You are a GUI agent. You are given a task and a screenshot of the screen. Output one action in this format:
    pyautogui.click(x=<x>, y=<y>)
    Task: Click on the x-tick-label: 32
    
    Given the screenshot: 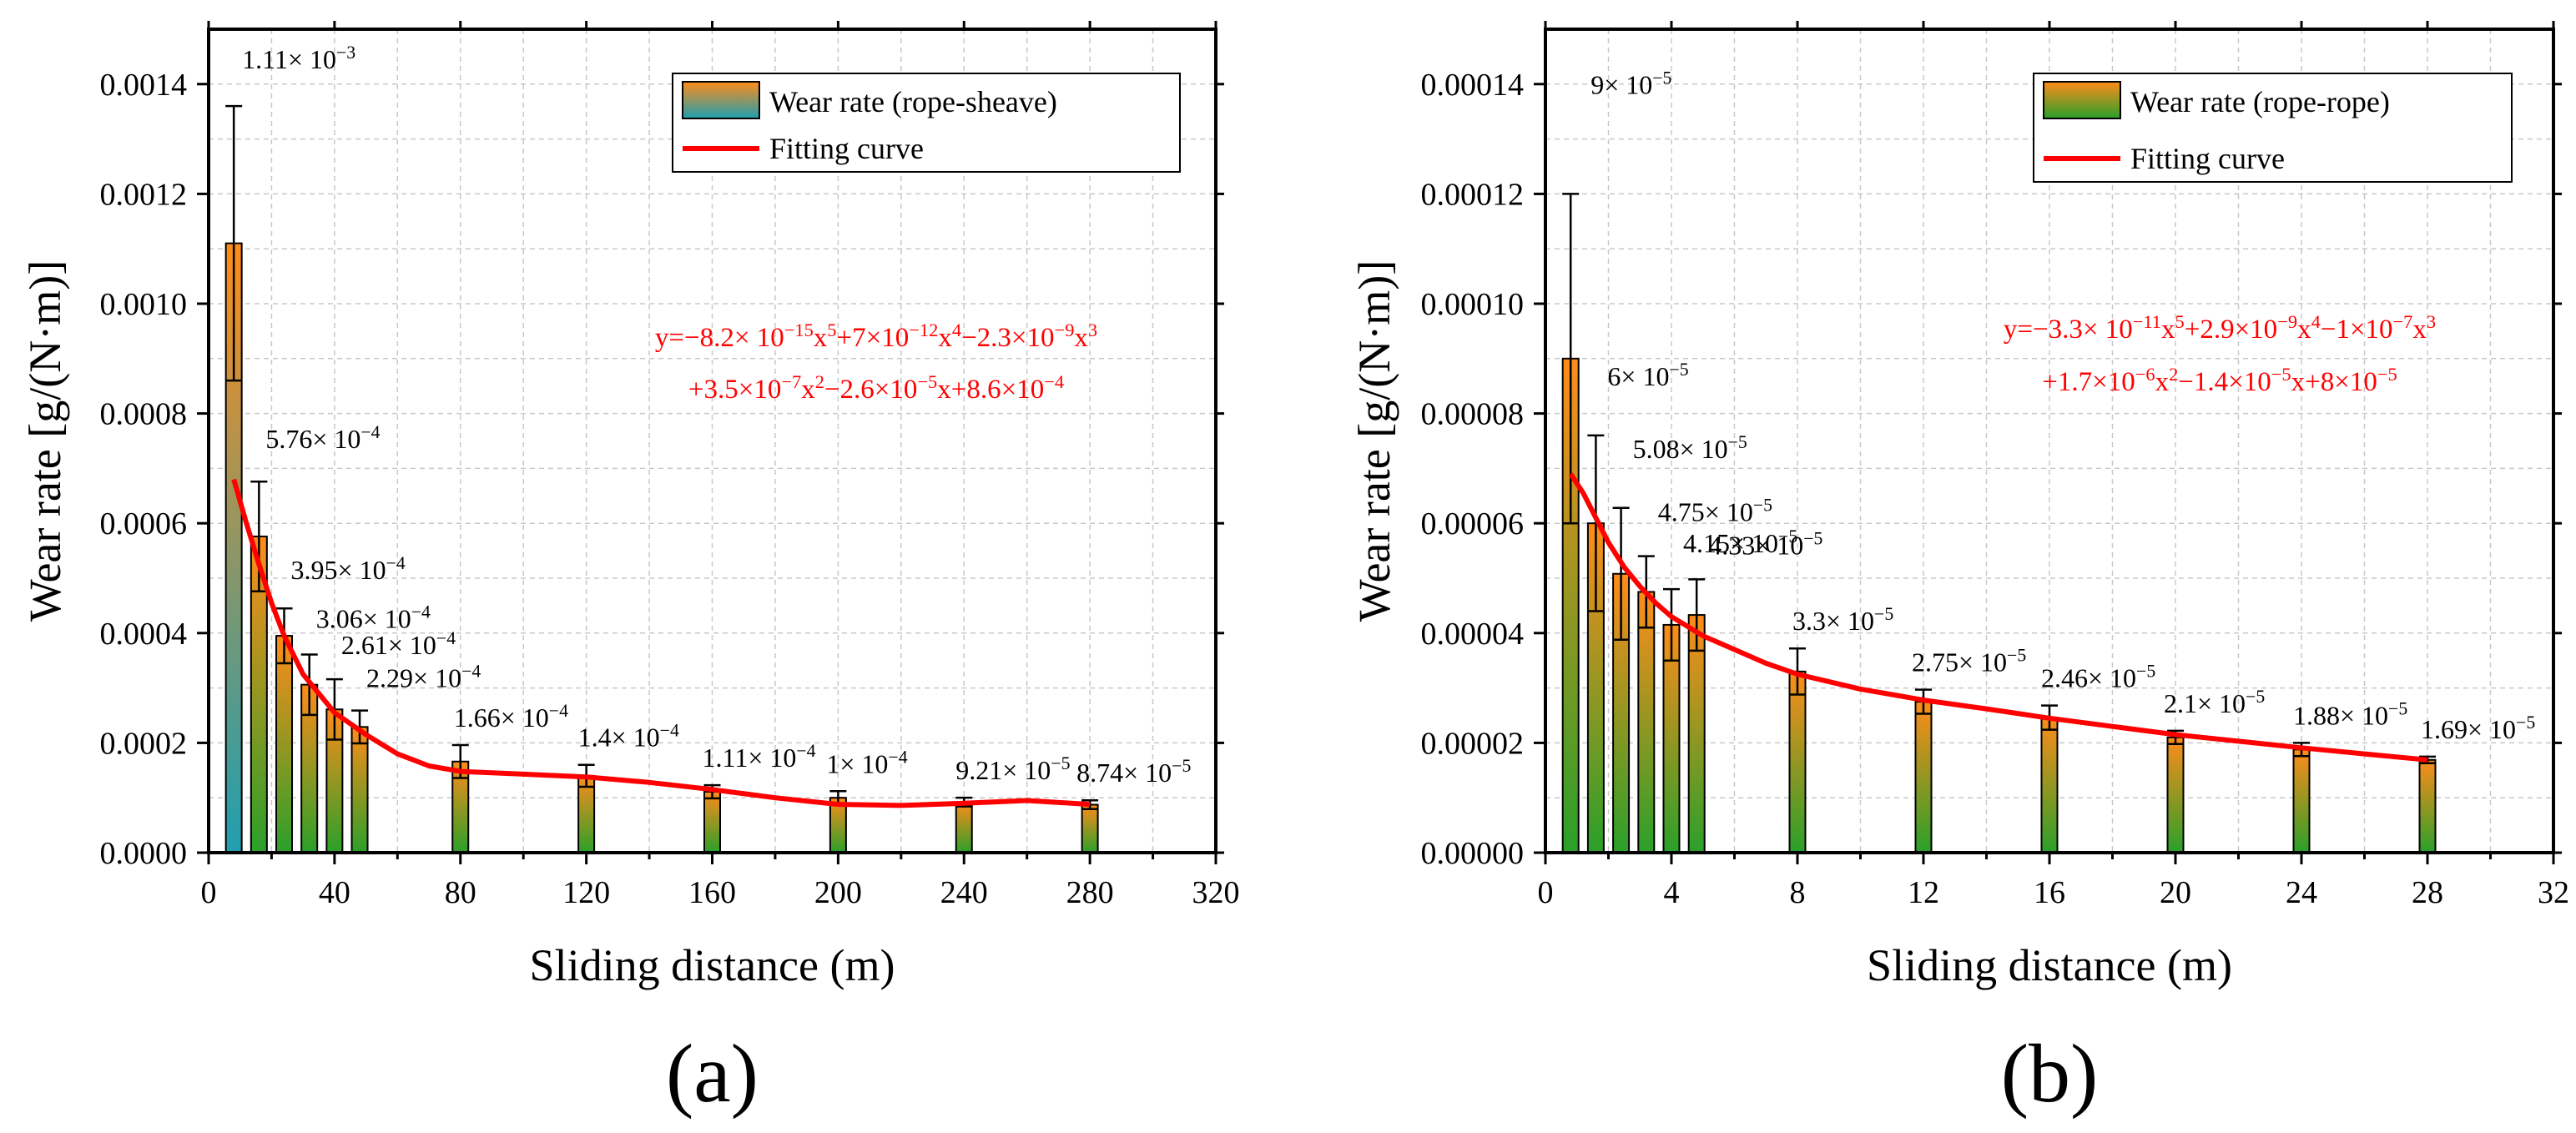 What is the action you would take?
    pyautogui.click(x=2554, y=893)
    